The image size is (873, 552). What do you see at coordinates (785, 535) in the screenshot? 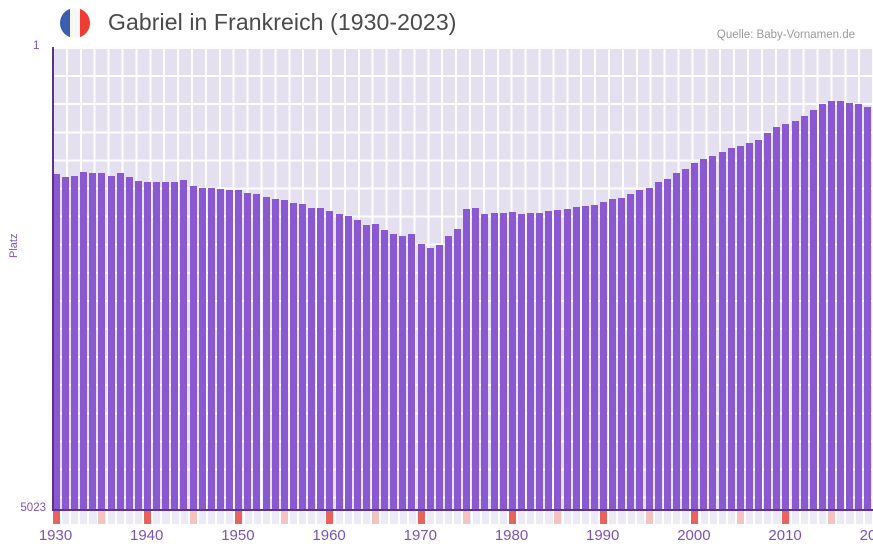
I see `x-axis-label: 2010` at bounding box center [785, 535].